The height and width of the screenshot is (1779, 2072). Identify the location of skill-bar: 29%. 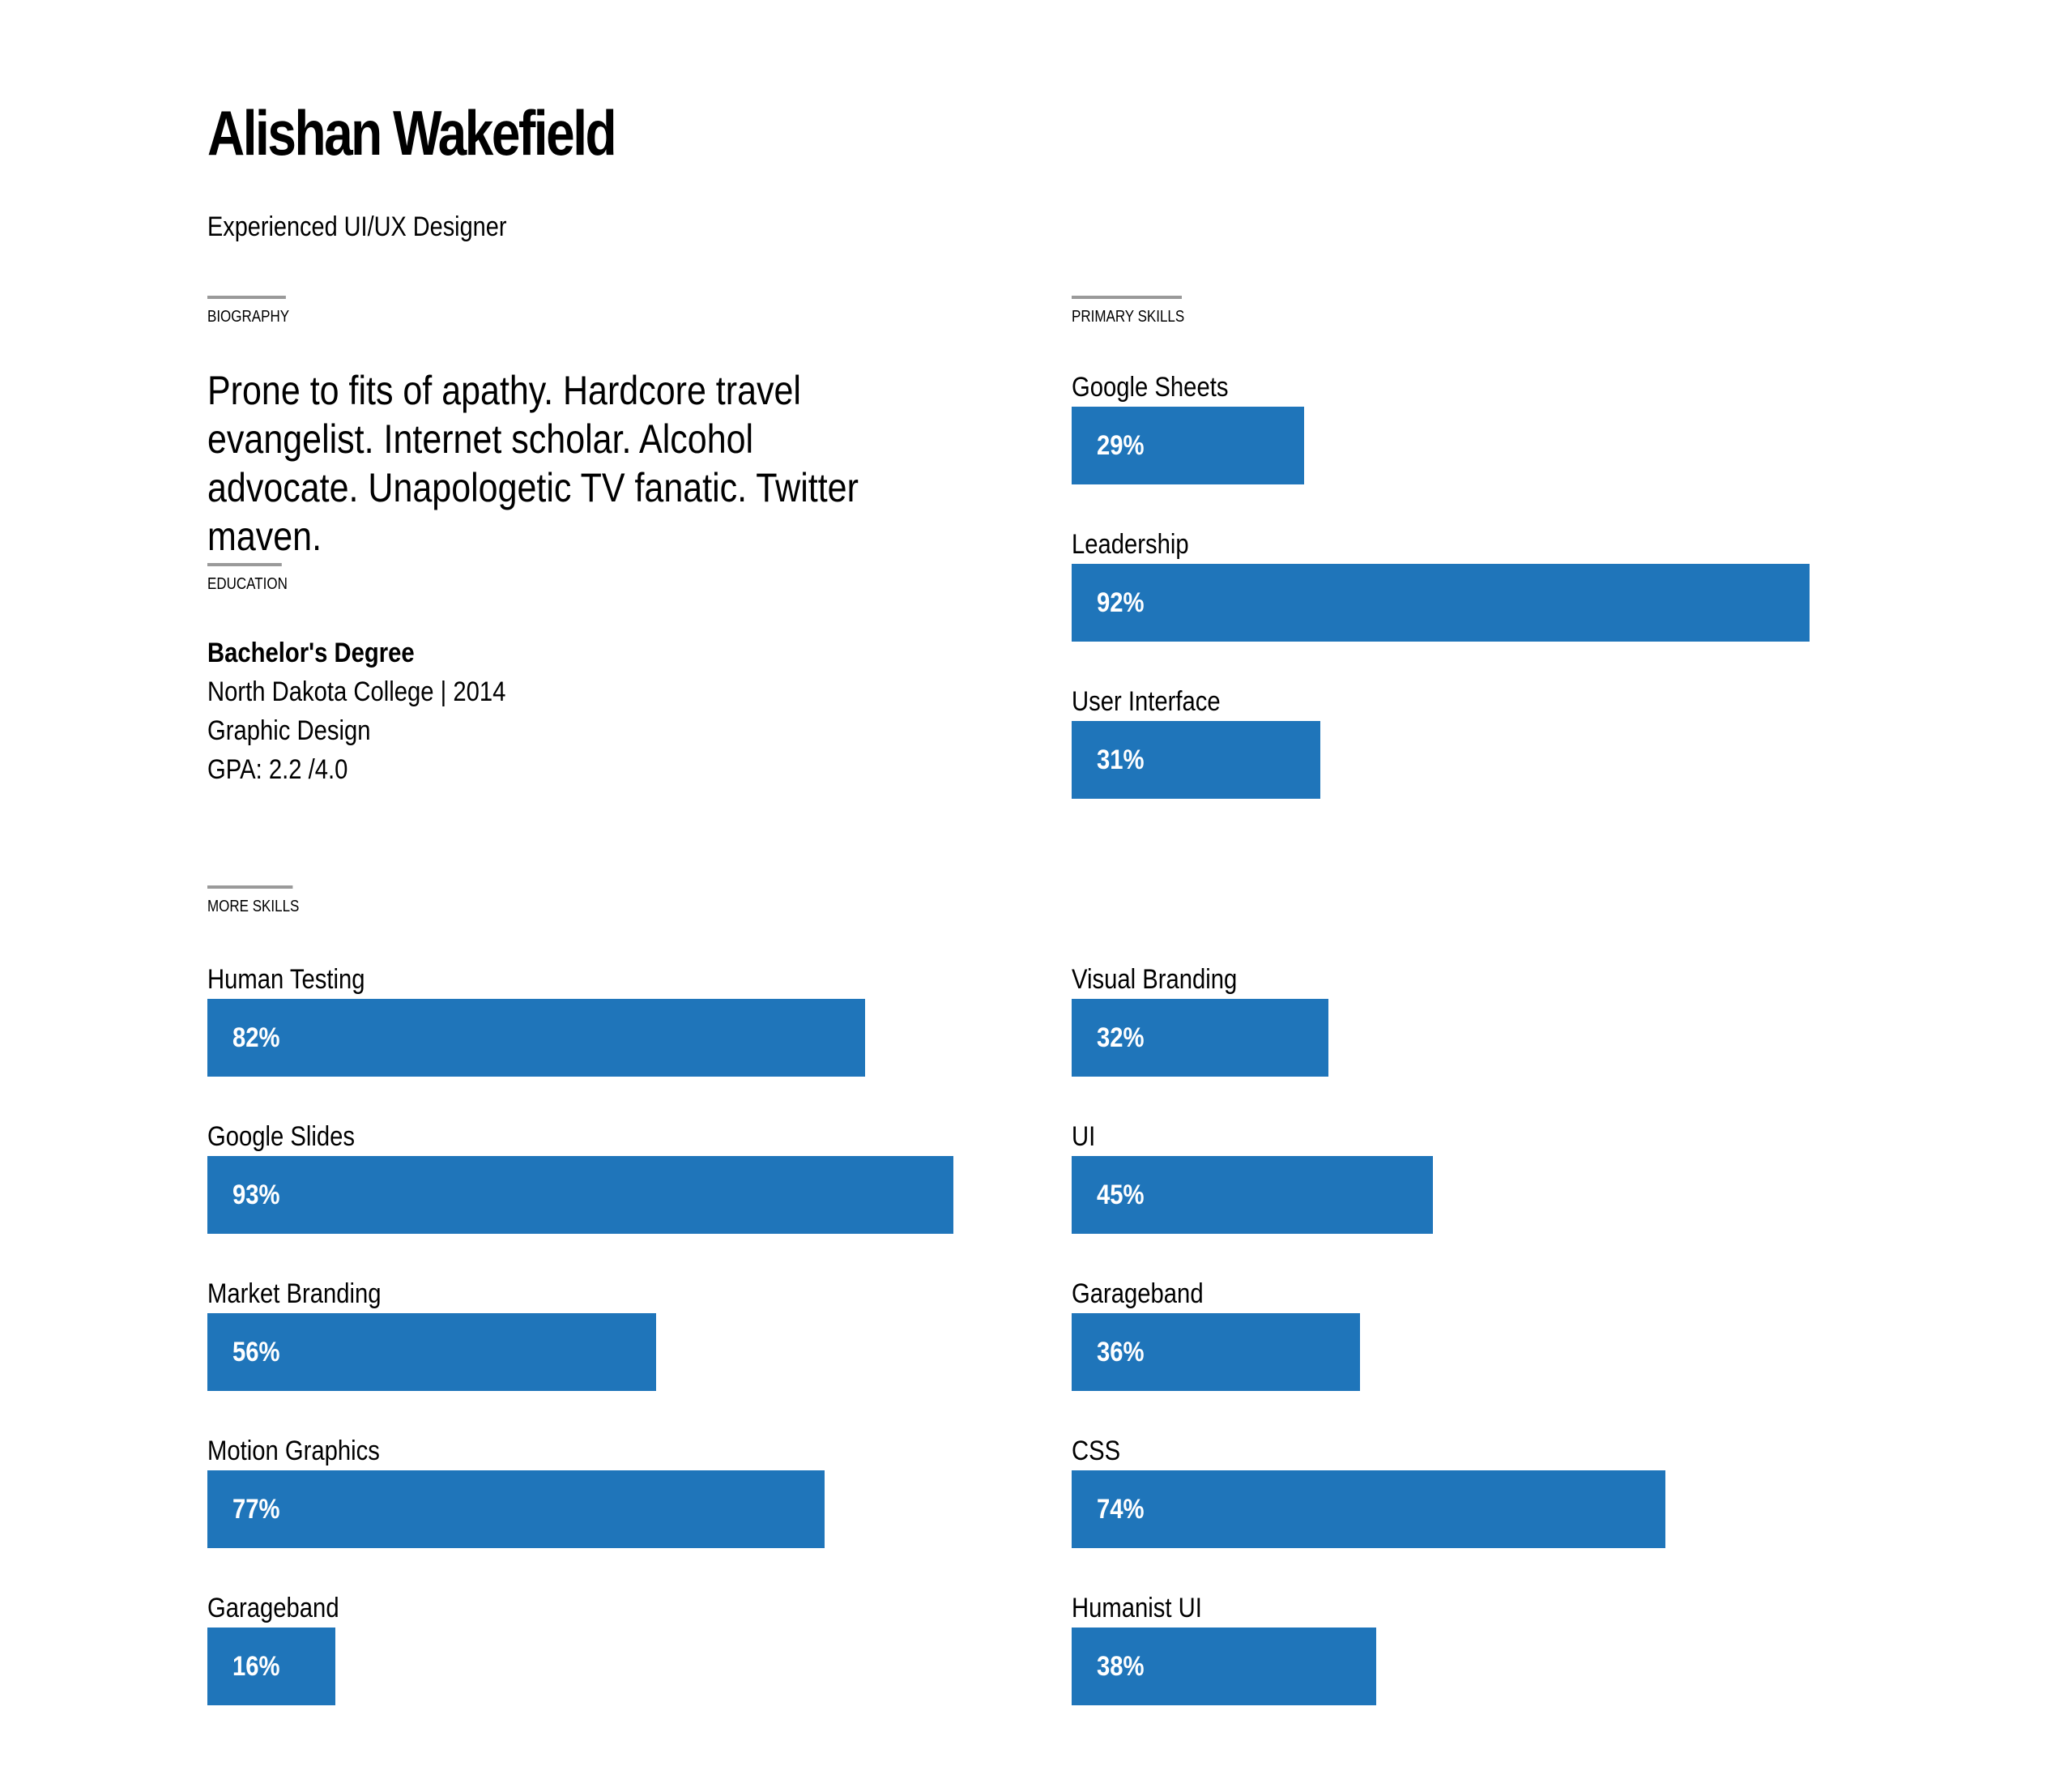
(1188, 445).